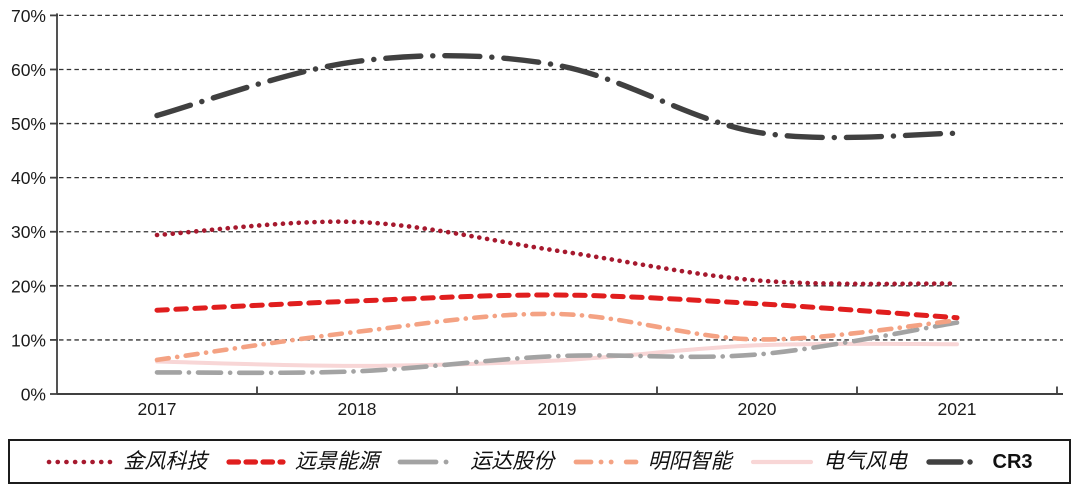 This screenshot has height=487, width=1080. I want to click on y-axis-label: 40%, so click(28, 178).